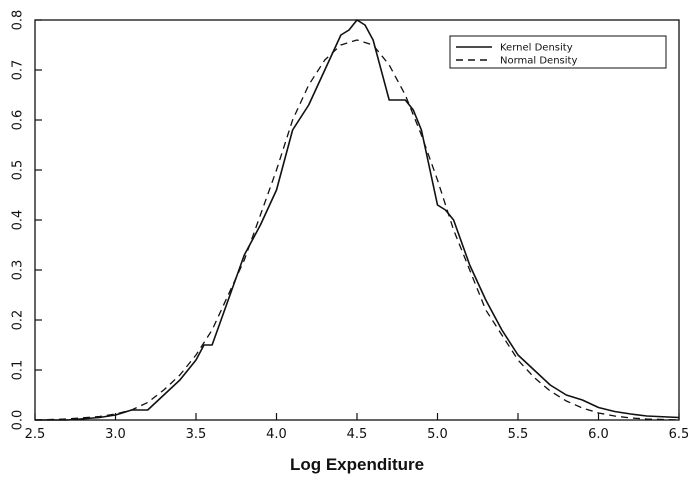 The image size is (688, 480). Describe the element at coordinates (598, 434) in the screenshot. I see `x-tick-label: 6.0` at that location.